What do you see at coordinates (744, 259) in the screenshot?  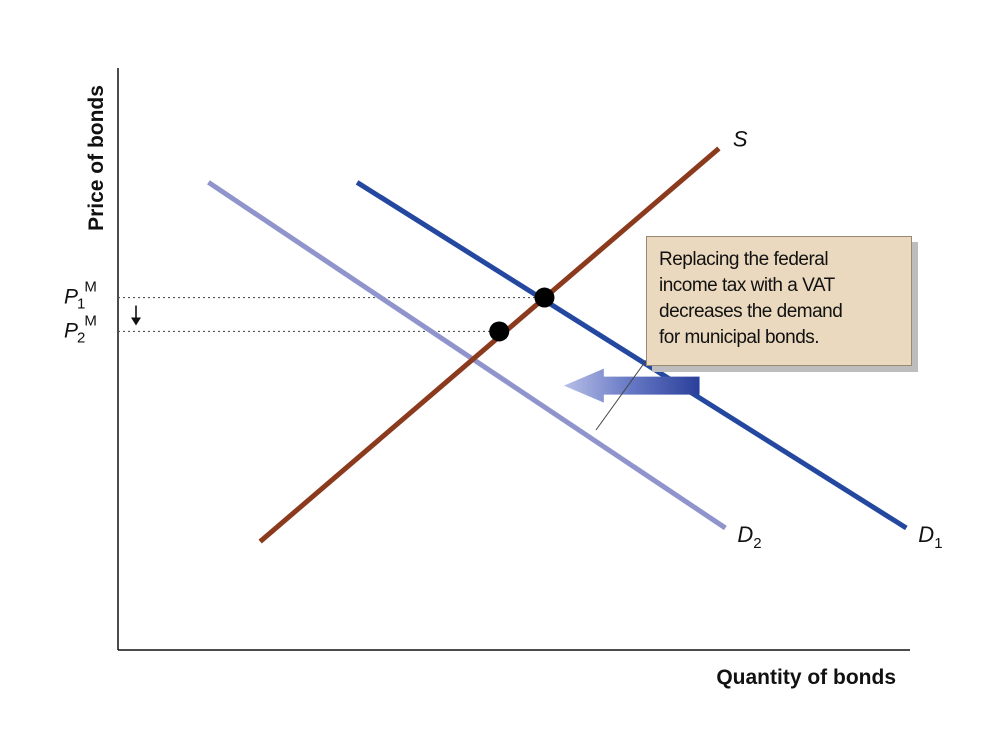 I see `callout-line: Replacing the federal` at bounding box center [744, 259].